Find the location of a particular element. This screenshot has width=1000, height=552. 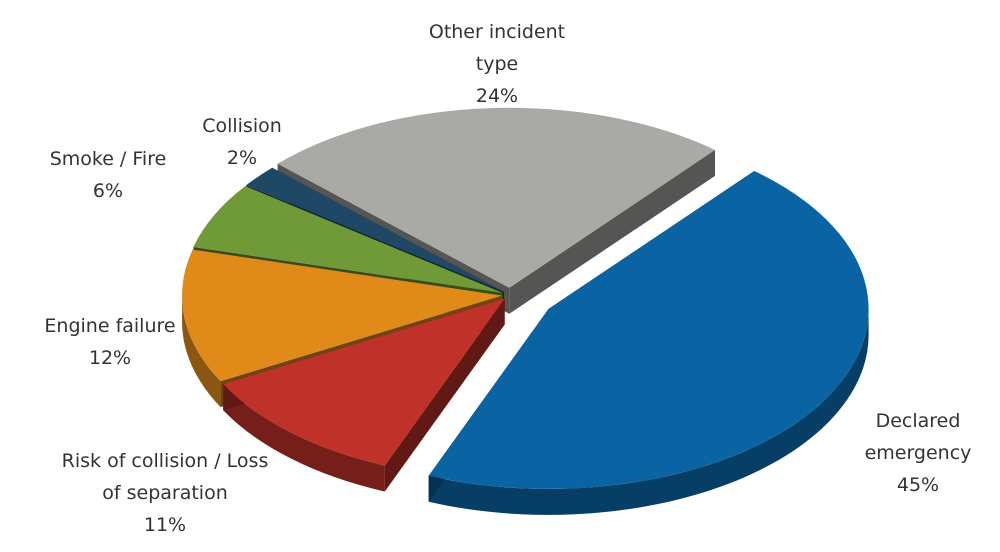

category-name: Risk of collision / Loss of separation is located at coordinates (165, 477).